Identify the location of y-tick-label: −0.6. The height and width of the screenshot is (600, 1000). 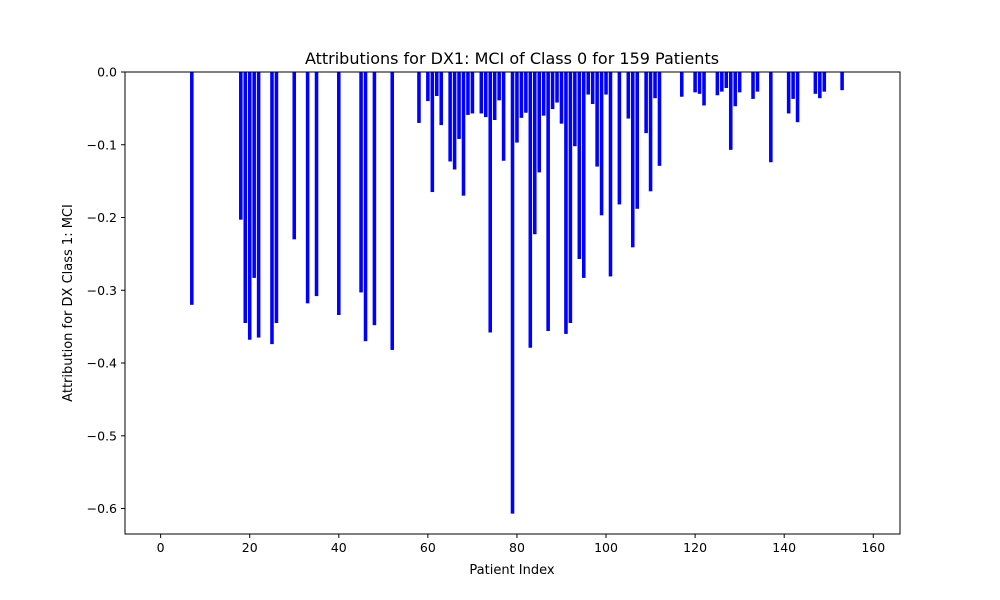
(102, 508).